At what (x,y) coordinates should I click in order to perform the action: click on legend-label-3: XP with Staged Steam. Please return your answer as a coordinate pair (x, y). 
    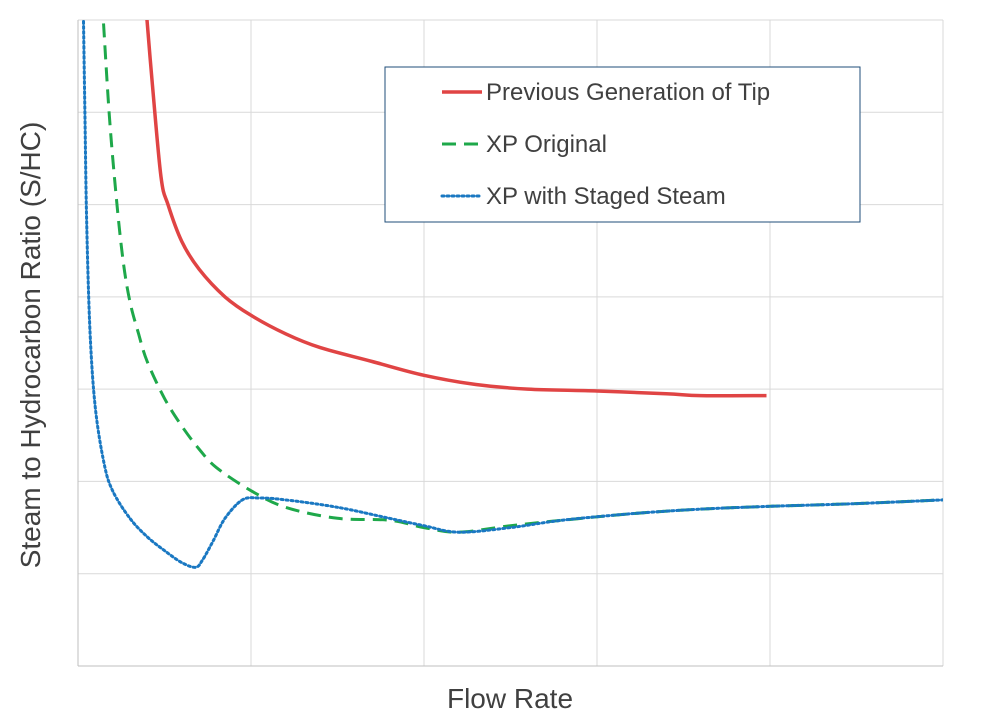
    Looking at the image, I should click on (606, 196).